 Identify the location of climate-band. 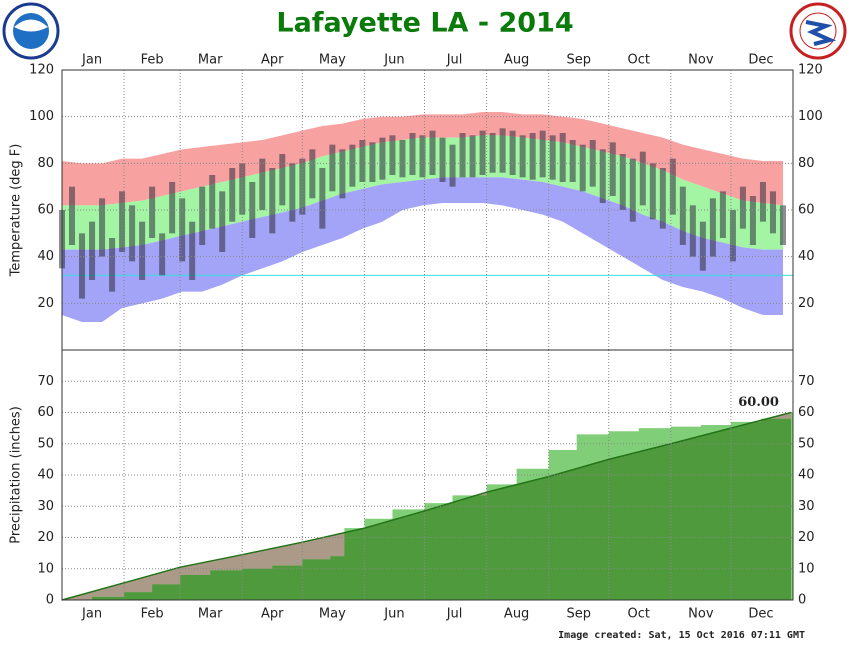
(422, 159).